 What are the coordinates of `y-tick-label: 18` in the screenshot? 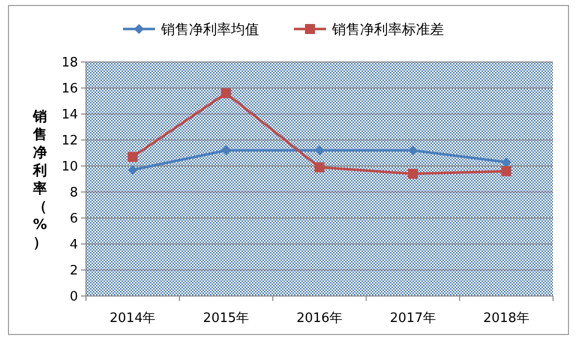 It's located at (69, 63).